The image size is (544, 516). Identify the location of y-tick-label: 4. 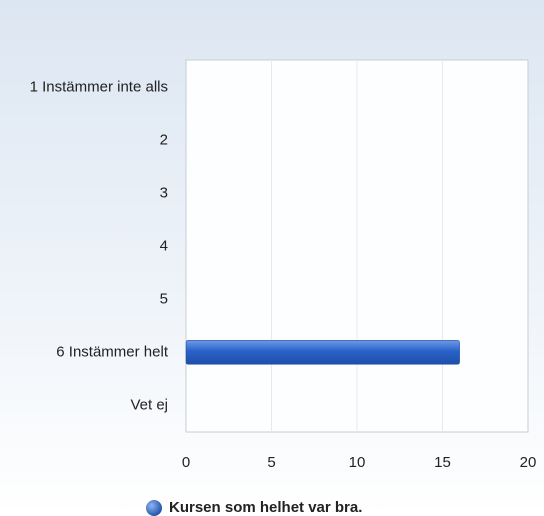
(163, 246).